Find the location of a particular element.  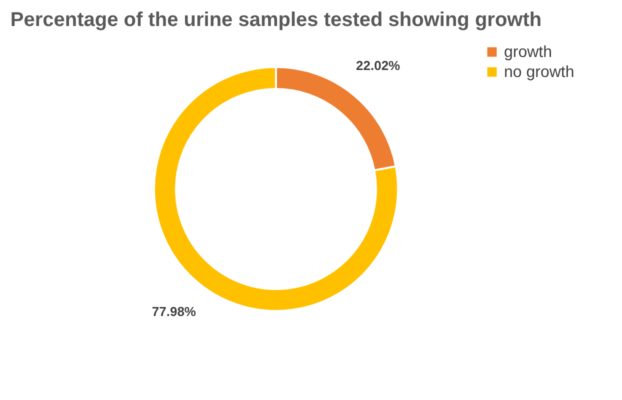

data-label: 22.02% is located at coordinates (378, 65).